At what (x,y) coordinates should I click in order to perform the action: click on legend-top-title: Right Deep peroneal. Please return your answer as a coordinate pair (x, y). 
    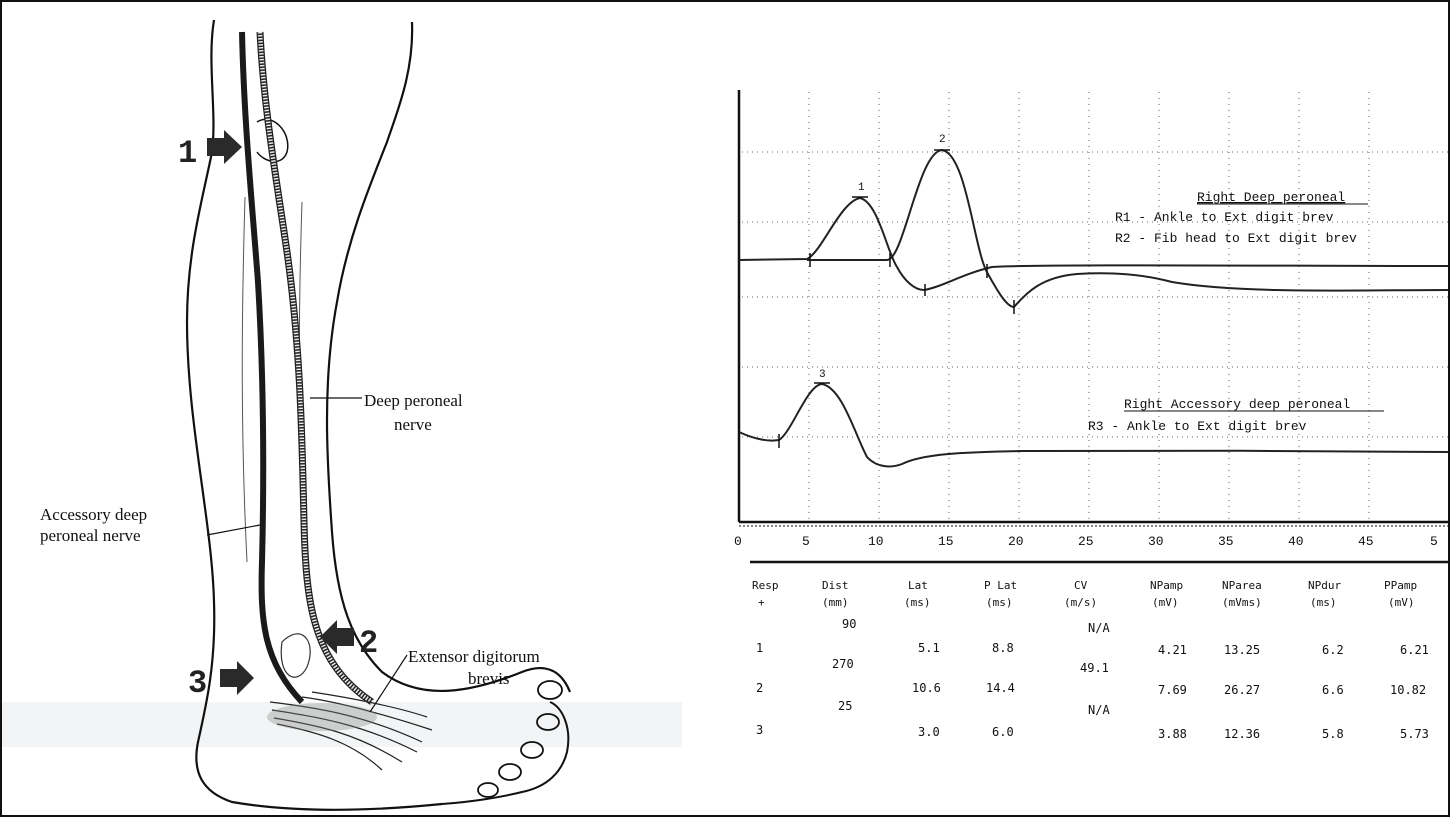
    Looking at the image, I should click on (1271, 197).